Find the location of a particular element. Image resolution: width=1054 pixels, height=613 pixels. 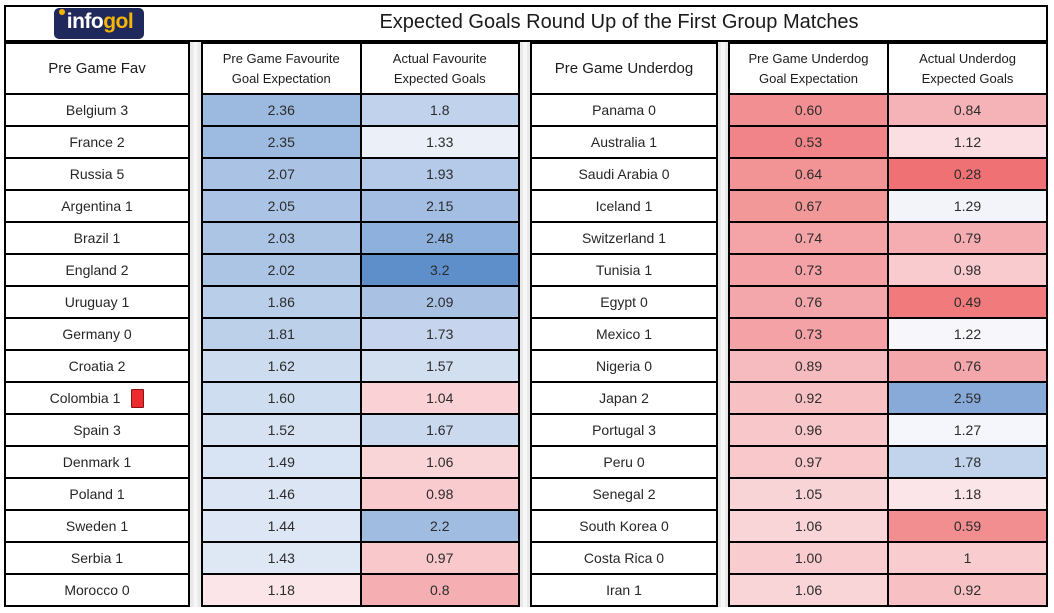

header-label: Pre Game Underdog is located at coordinates (624, 68).